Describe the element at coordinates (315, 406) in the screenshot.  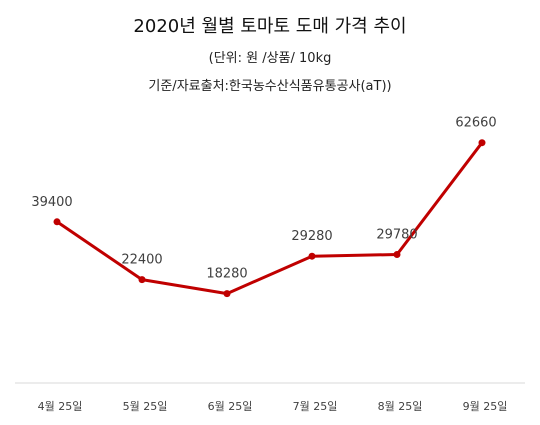
I see `x-tick-label: 7월 25일` at that location.